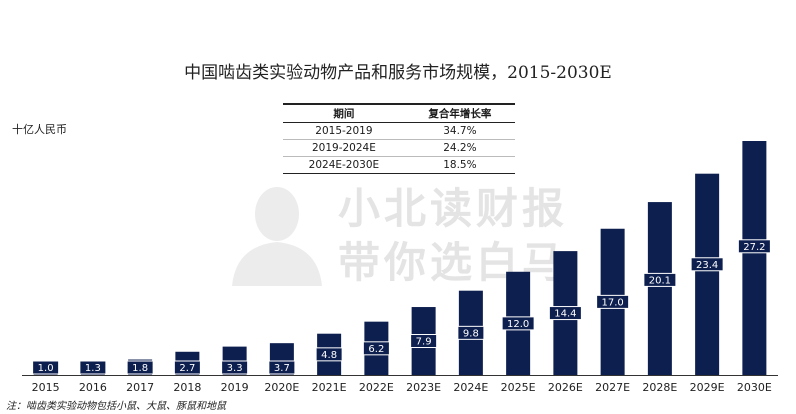 The height and width of the screenshot is (414, 796). I want to click on x-tick-label: 2015, so click(46, 387).